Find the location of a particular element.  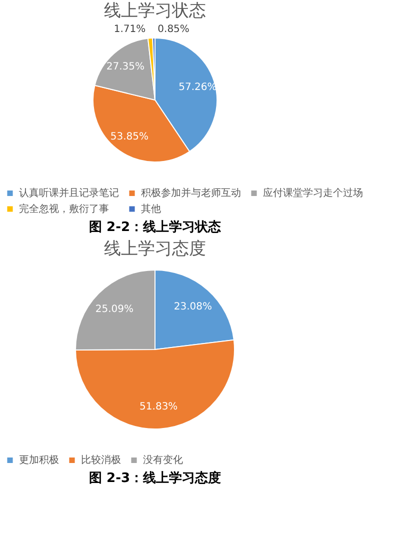

data-label: 25.09% is located at coordinates (114, 310).